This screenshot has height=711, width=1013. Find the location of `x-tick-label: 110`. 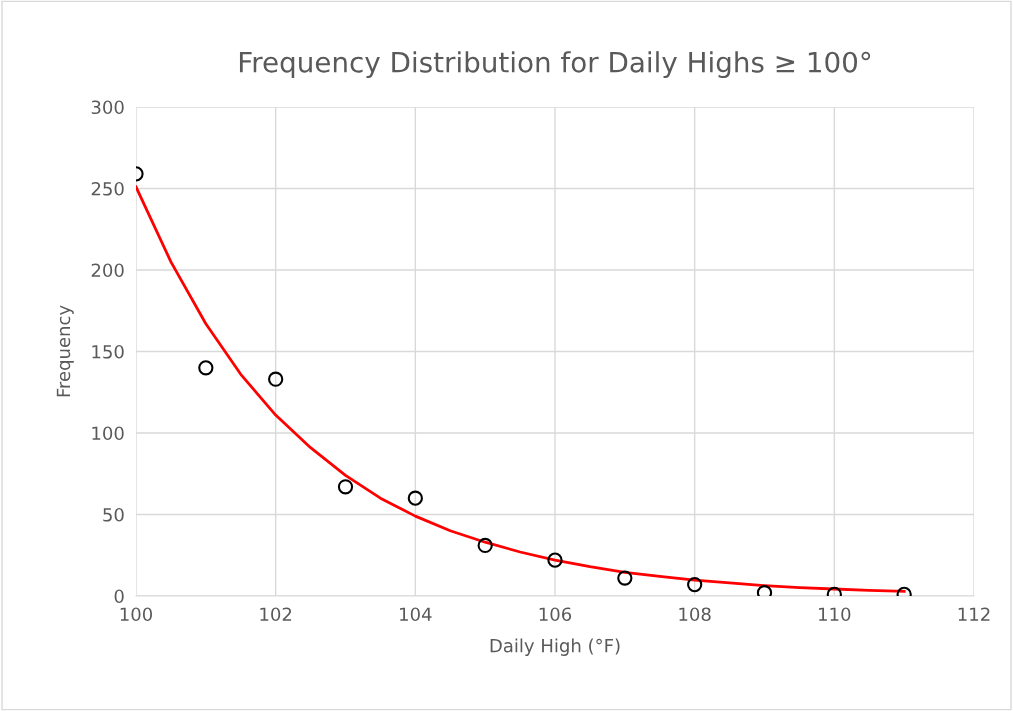

x-tick-label: 110 is located at coordinates (835, 614).